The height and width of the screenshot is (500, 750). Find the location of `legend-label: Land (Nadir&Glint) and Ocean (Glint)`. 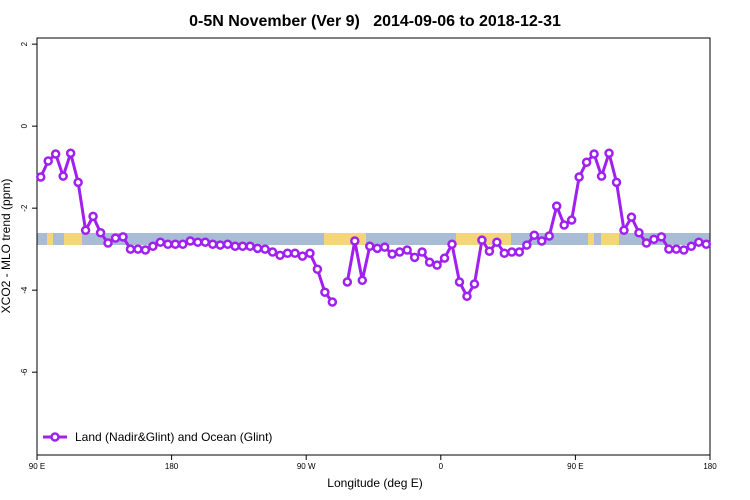

legend-label: Land (Nadir&Glint) and Ocean (Glint) is located at coordinates (173, 437).